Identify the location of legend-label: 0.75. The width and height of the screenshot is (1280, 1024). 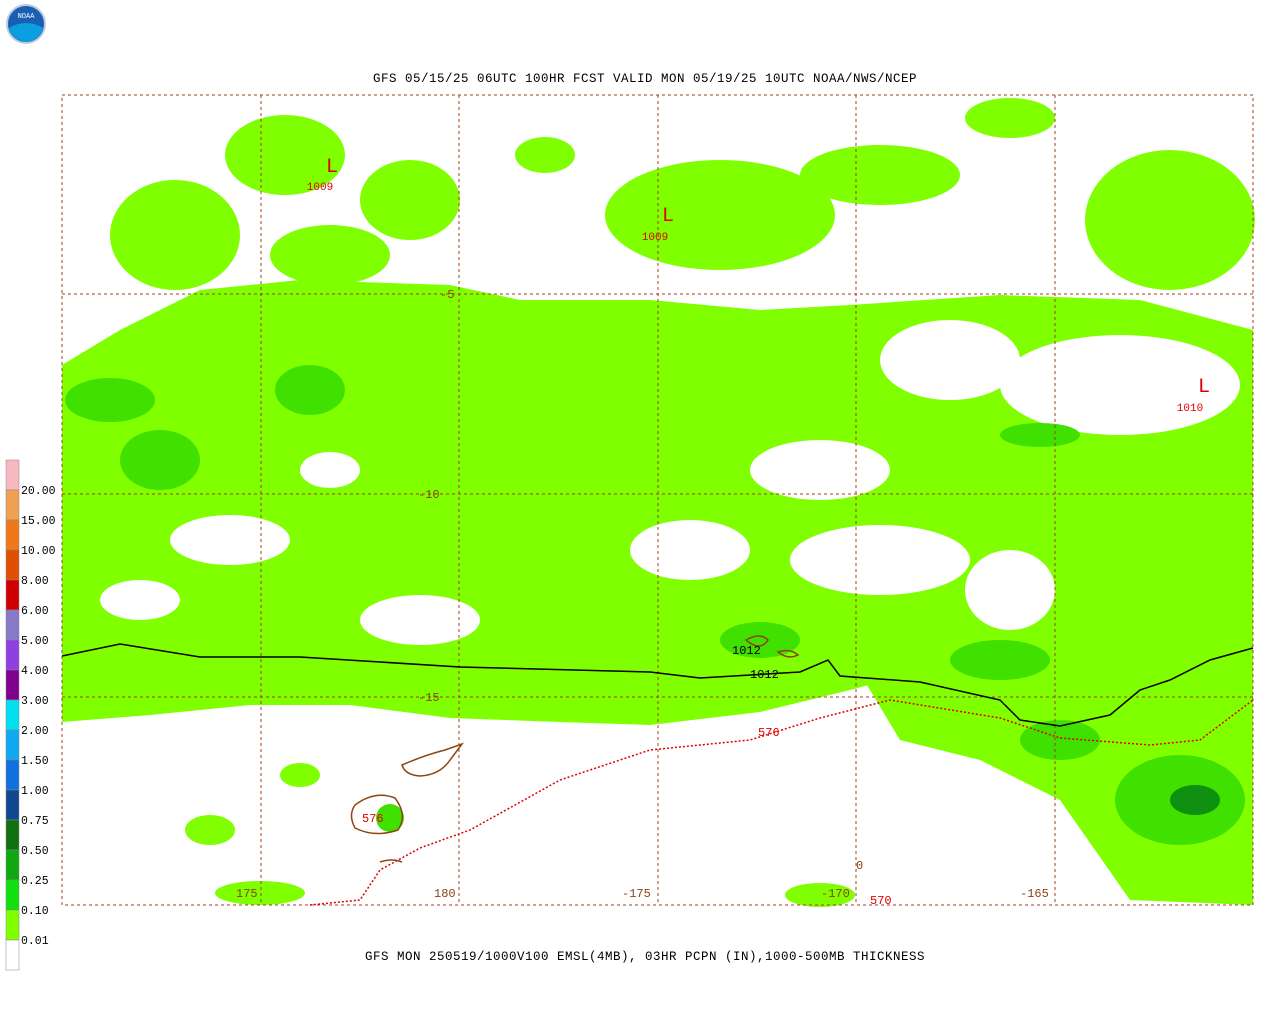
(35, 821).